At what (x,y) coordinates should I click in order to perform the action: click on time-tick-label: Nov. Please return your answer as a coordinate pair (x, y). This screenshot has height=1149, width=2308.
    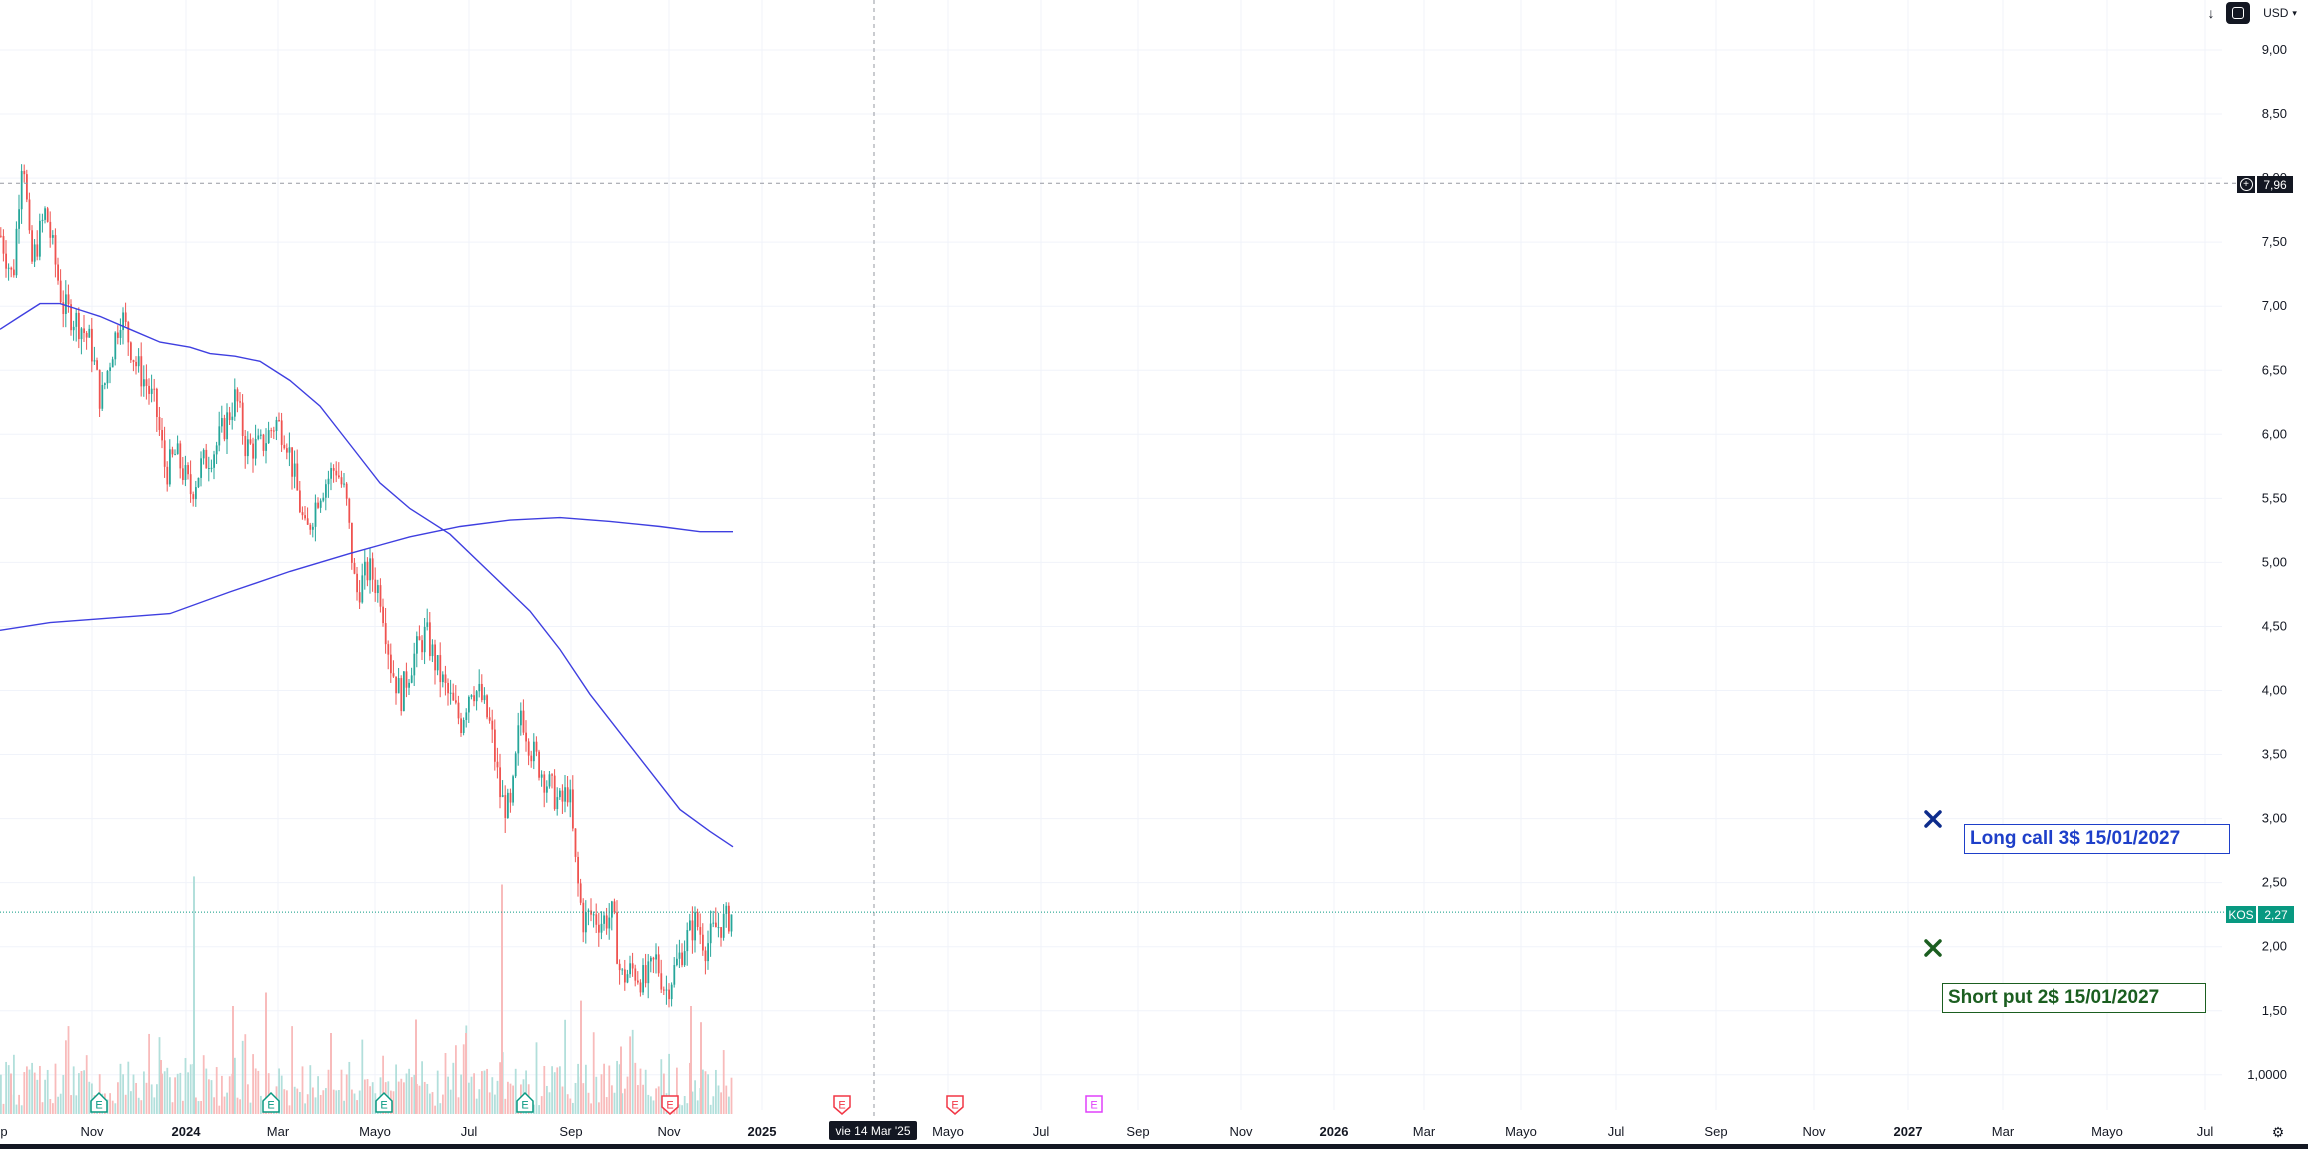
    Looking at the image, I should click on (92, 1131).